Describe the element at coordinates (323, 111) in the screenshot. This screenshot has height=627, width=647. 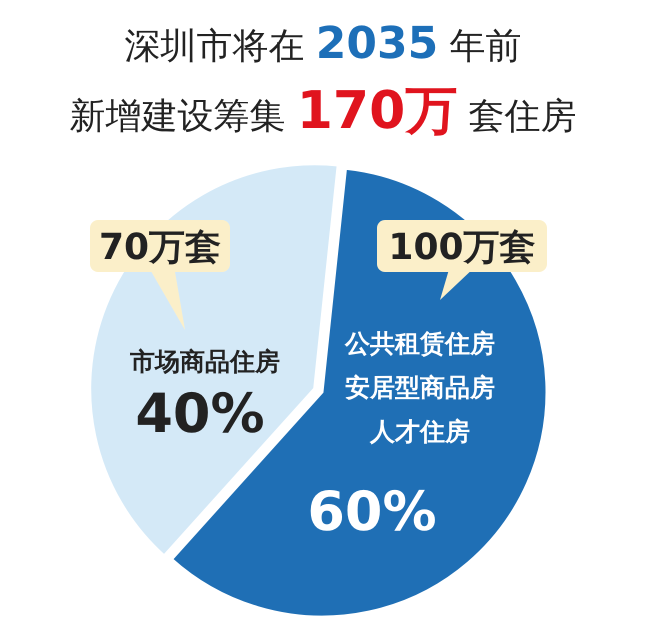
I see `chart-subtitle: 新增建设筹集 170万 套住房` at that location.